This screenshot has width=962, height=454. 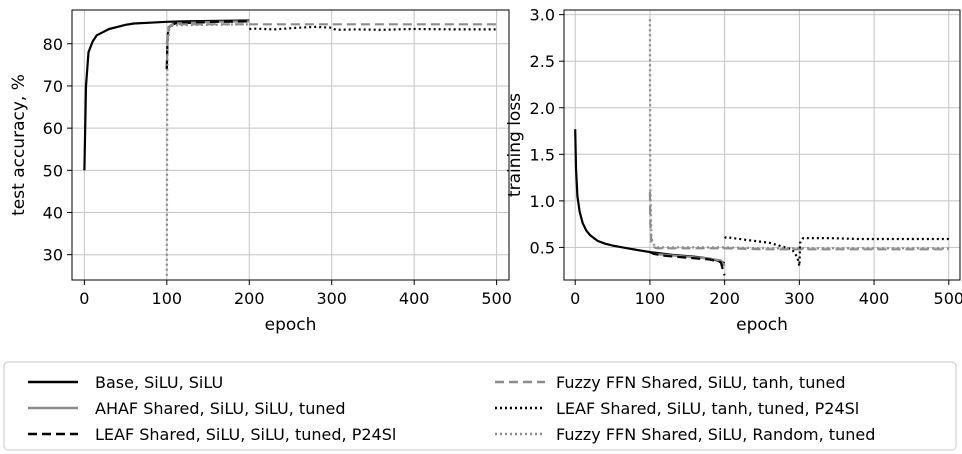 What do you see at coordinates (836, 252) in the screenshot?
I see `loss-series-leaf-tanh` at bounding box center [836, 252].